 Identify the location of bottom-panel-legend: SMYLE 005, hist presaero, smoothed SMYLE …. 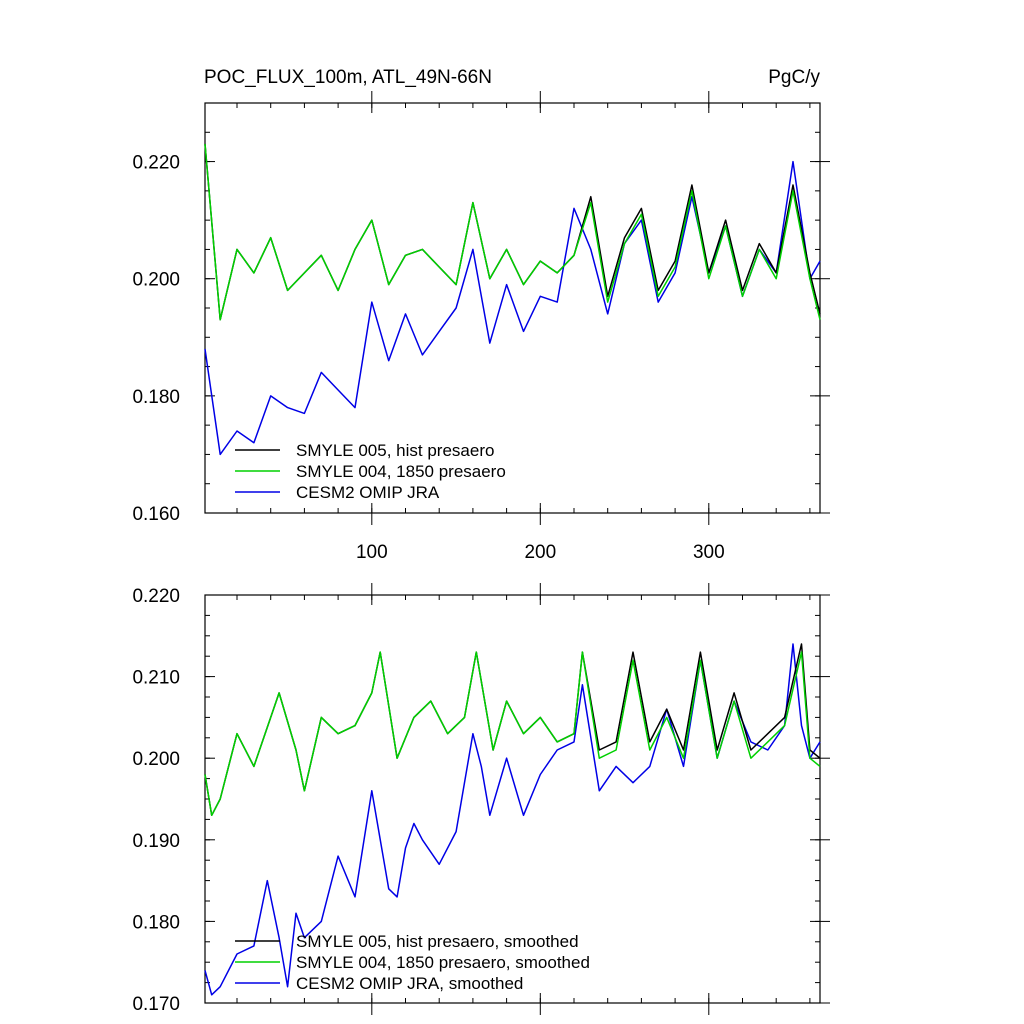
(412, 962).